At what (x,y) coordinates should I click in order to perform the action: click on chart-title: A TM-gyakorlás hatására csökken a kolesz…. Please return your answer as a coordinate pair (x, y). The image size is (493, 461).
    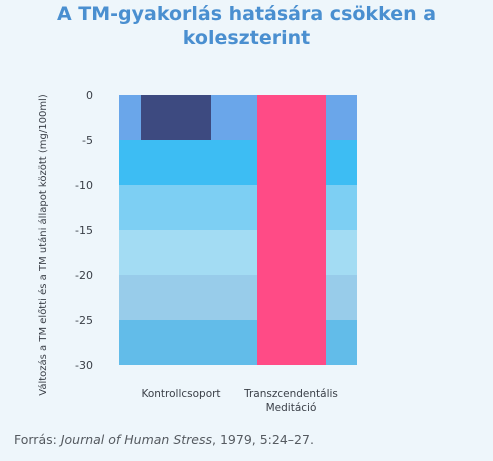
    Looking at the image, I should click on (246, 26).